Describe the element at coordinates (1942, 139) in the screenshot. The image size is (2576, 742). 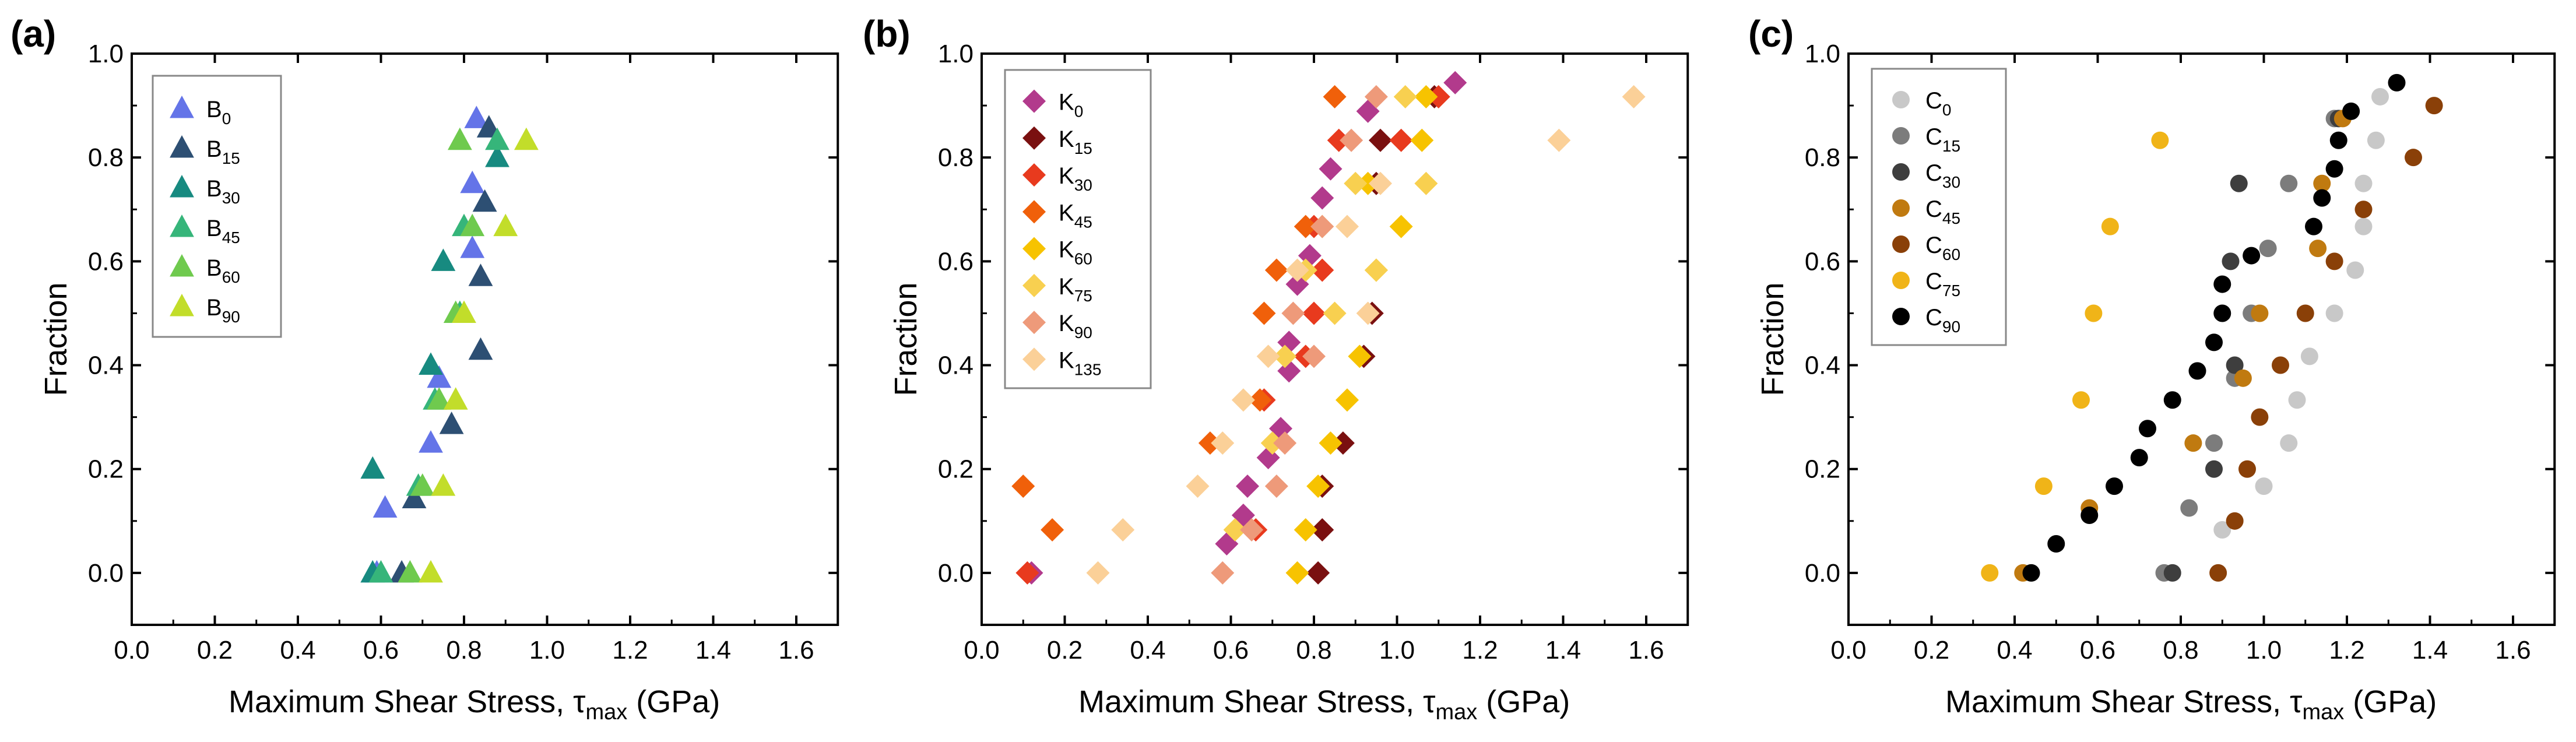
I see `legend-label: C15` at that location.